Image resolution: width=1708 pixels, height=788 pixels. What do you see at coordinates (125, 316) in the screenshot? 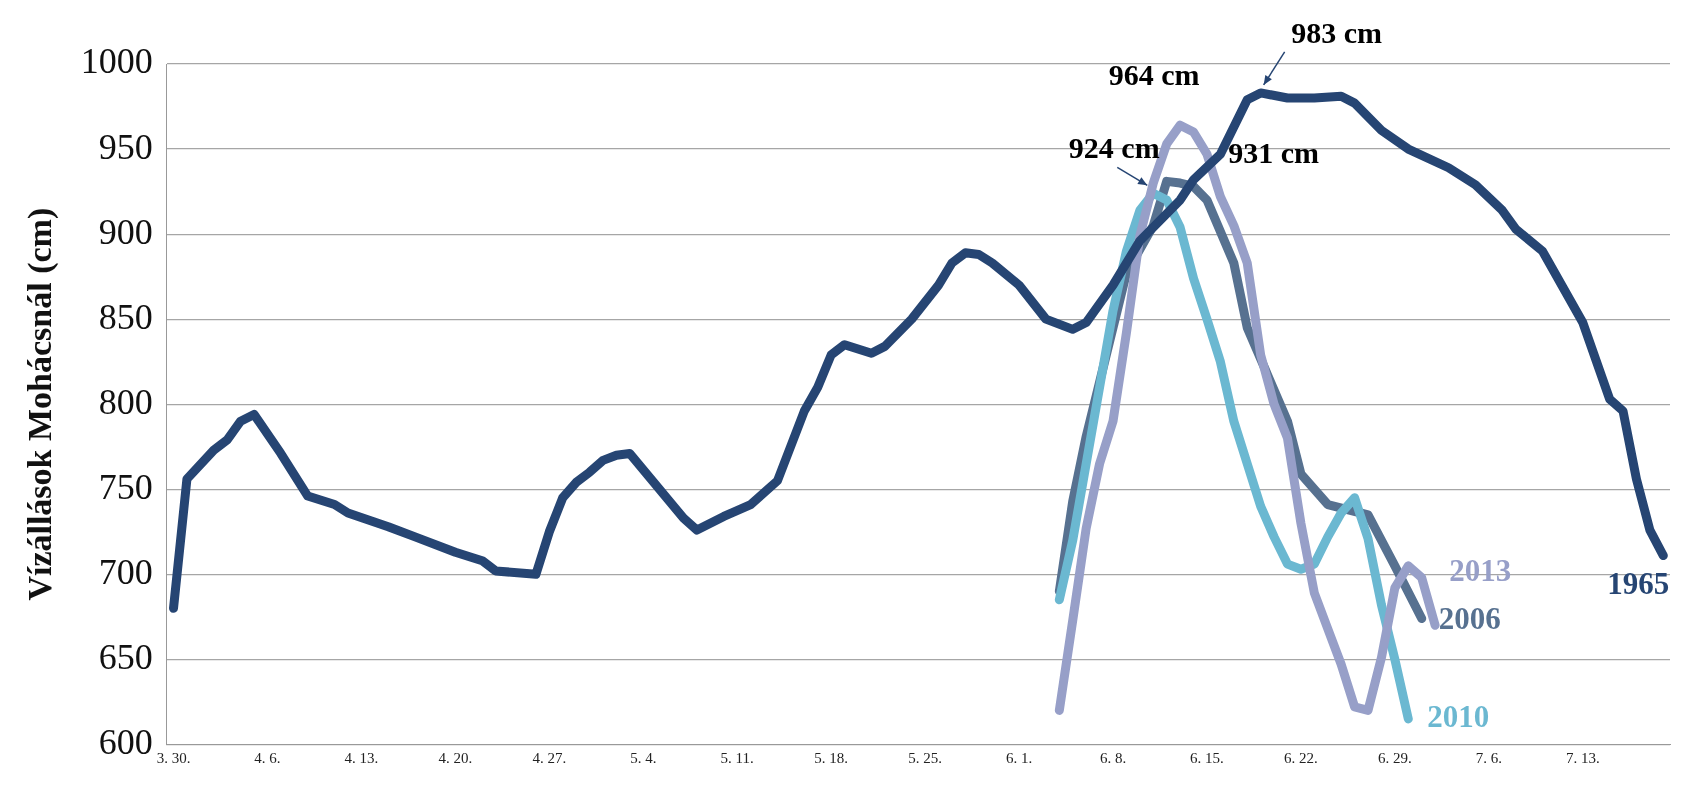
I see `y-tick-label: 850` at bounding box center [125, 316].